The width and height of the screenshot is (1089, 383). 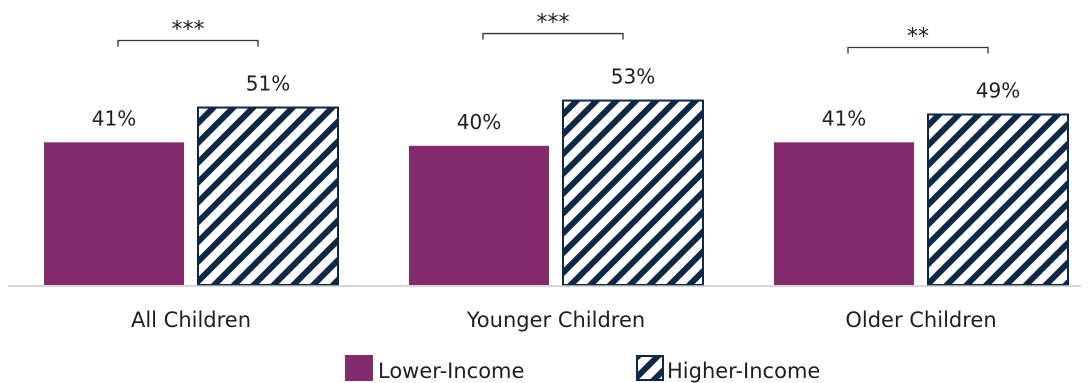 What do you see at coordinates (191, 320) in the screenshot?
I see `category-label: All Children` at bounding box center [191, 320].